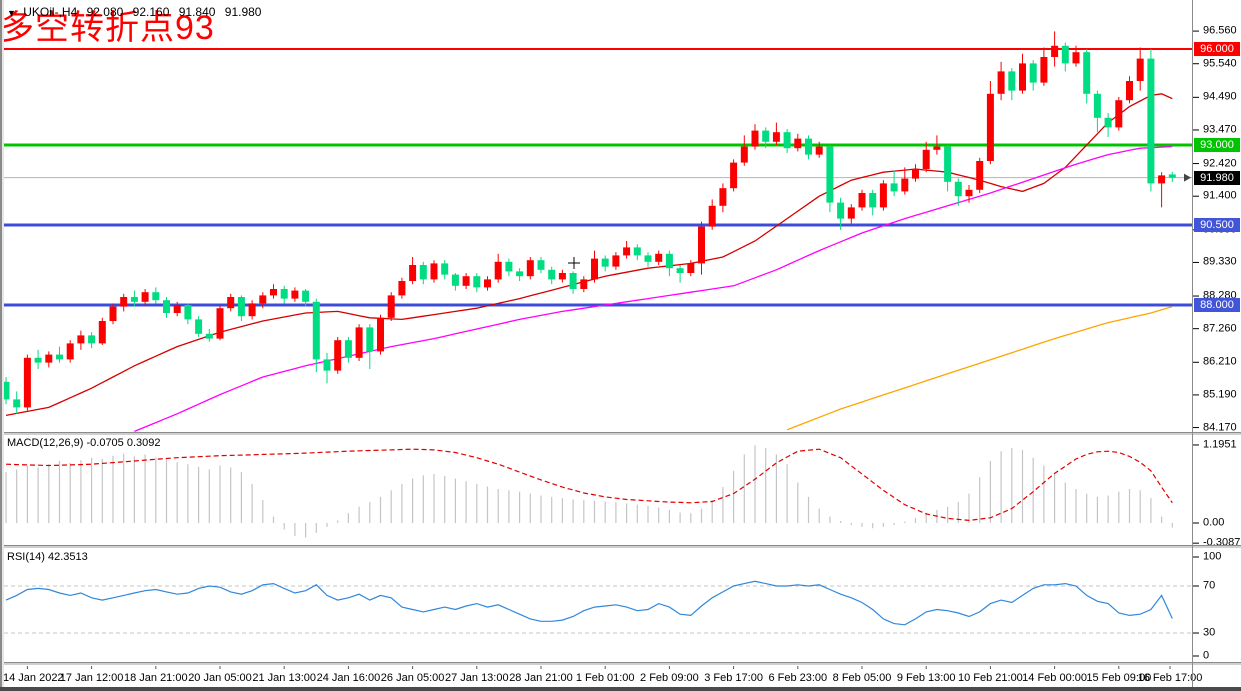  What do you see at coordinates (107, 28) in the screenshot?
I see `annotation-text: 多空转折点93` at bounding box center [107, 28].